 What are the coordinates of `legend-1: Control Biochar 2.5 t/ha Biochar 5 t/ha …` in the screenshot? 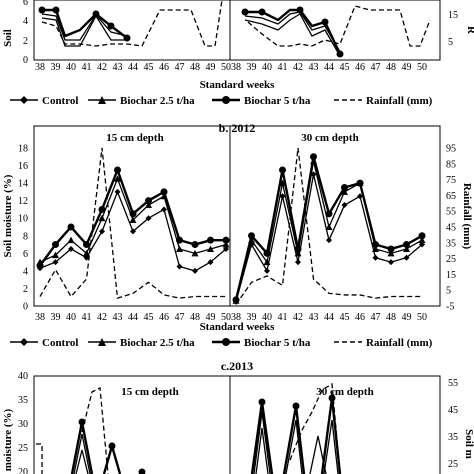 It's located at (221, 101).